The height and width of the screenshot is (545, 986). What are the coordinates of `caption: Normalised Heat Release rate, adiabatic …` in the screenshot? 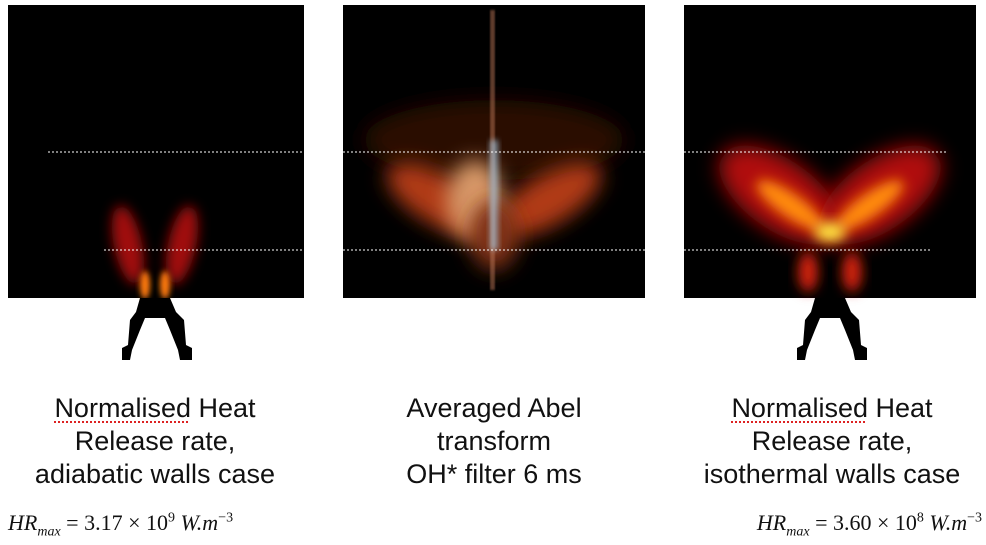 It's located at (162, 441).